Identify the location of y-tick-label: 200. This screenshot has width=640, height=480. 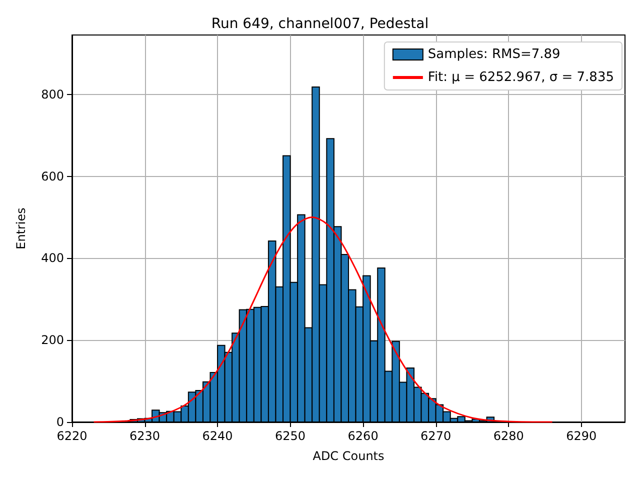
(52, 340).